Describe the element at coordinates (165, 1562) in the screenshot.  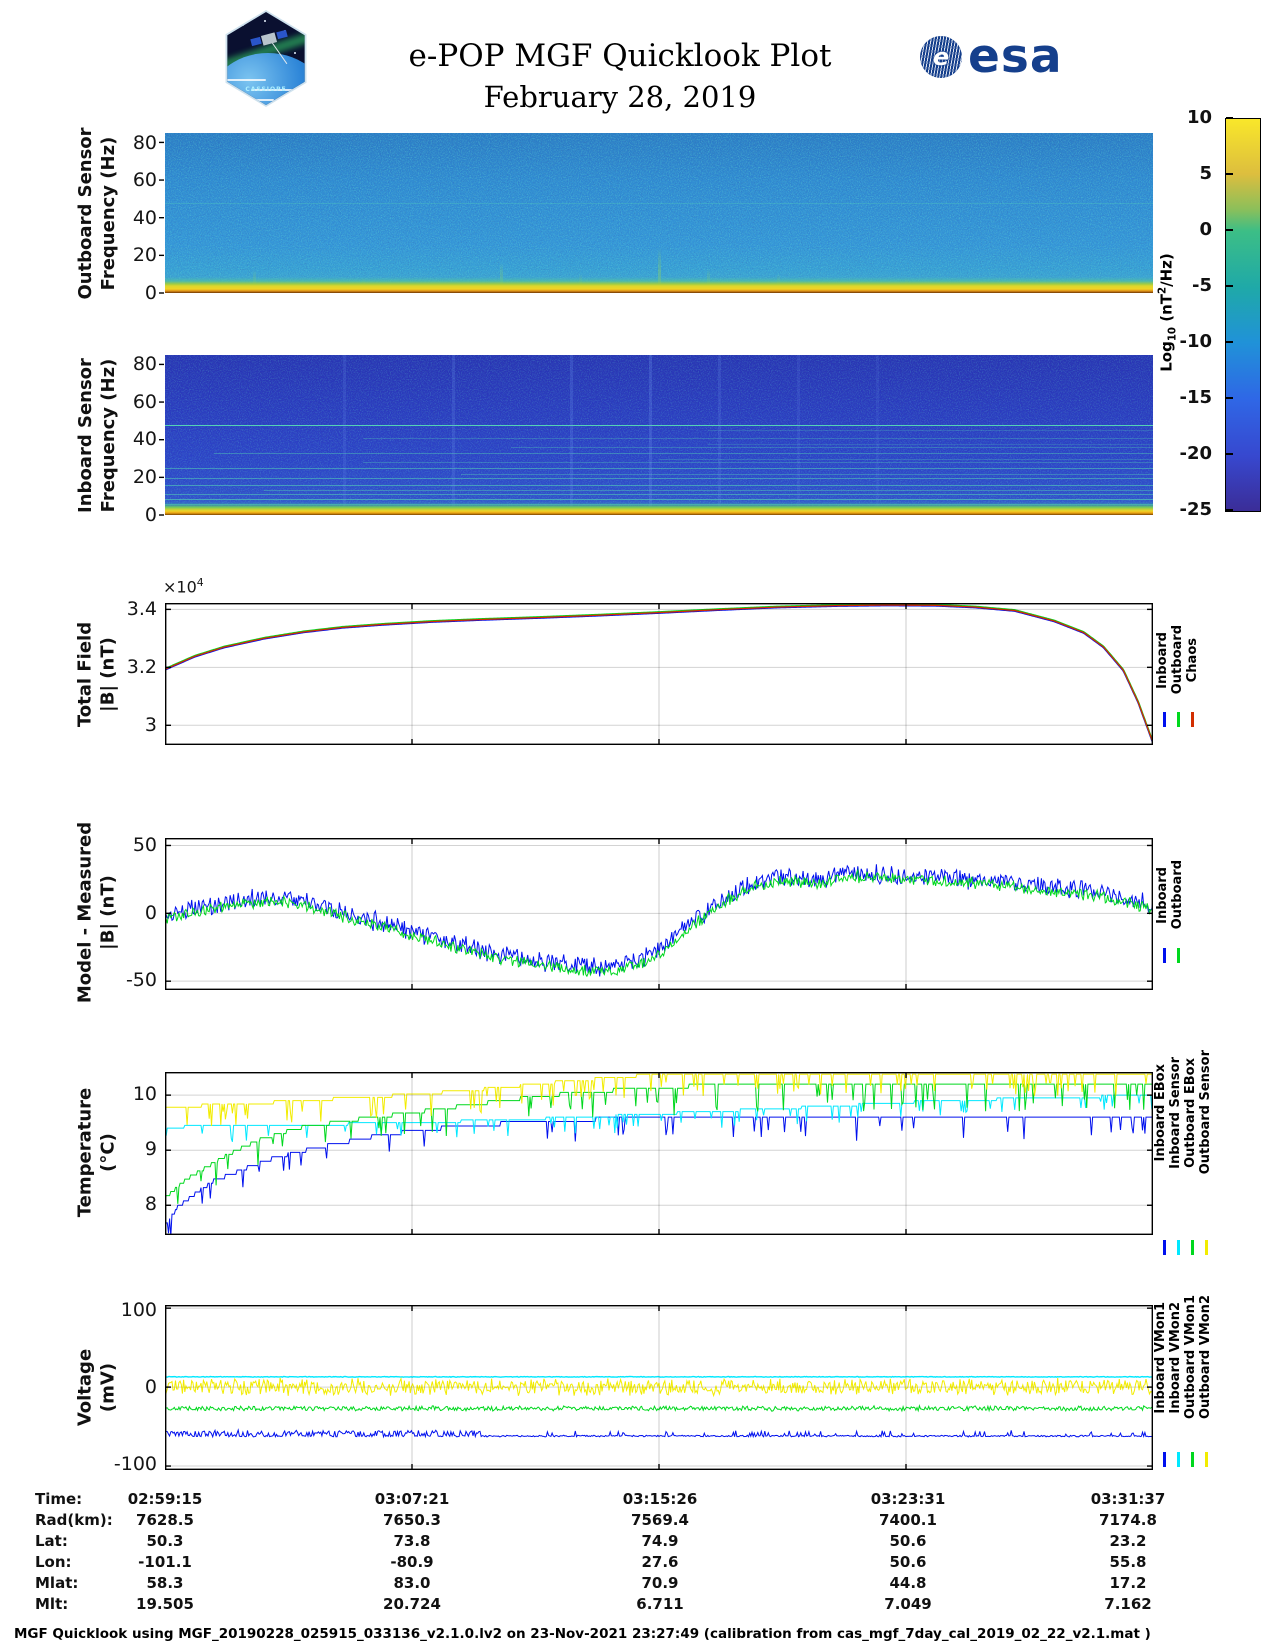
I see `info-cell: -101.1` at that location.